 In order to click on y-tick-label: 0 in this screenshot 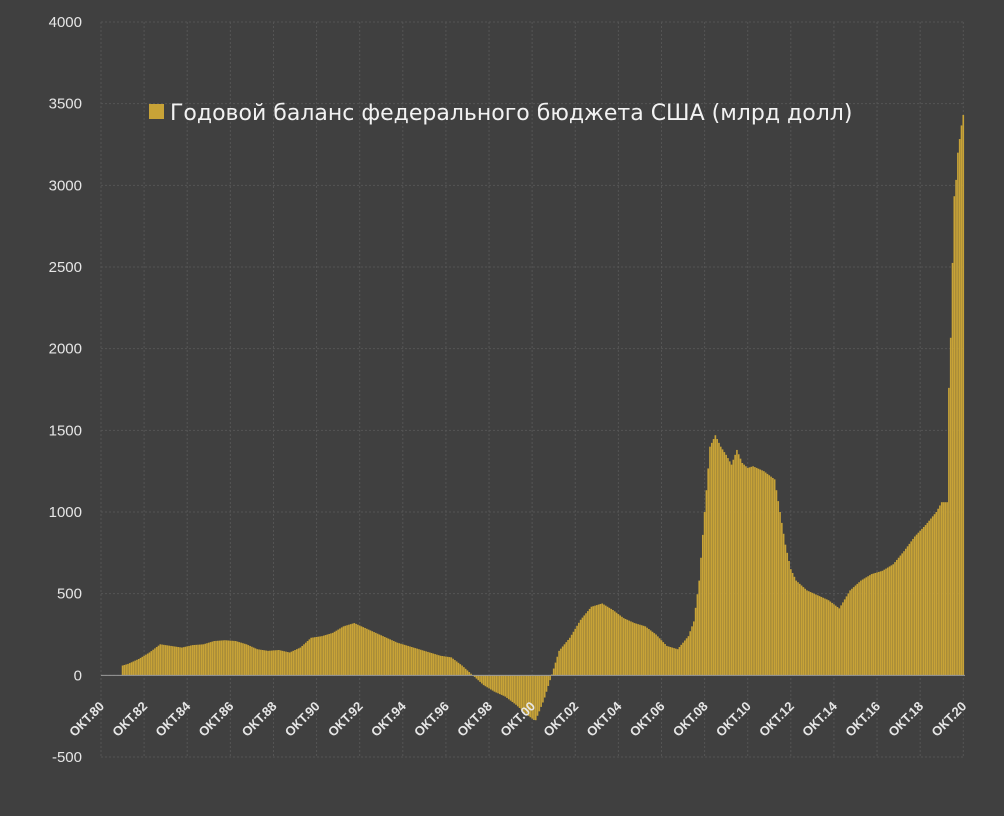, I will do `click(78, 675)`.